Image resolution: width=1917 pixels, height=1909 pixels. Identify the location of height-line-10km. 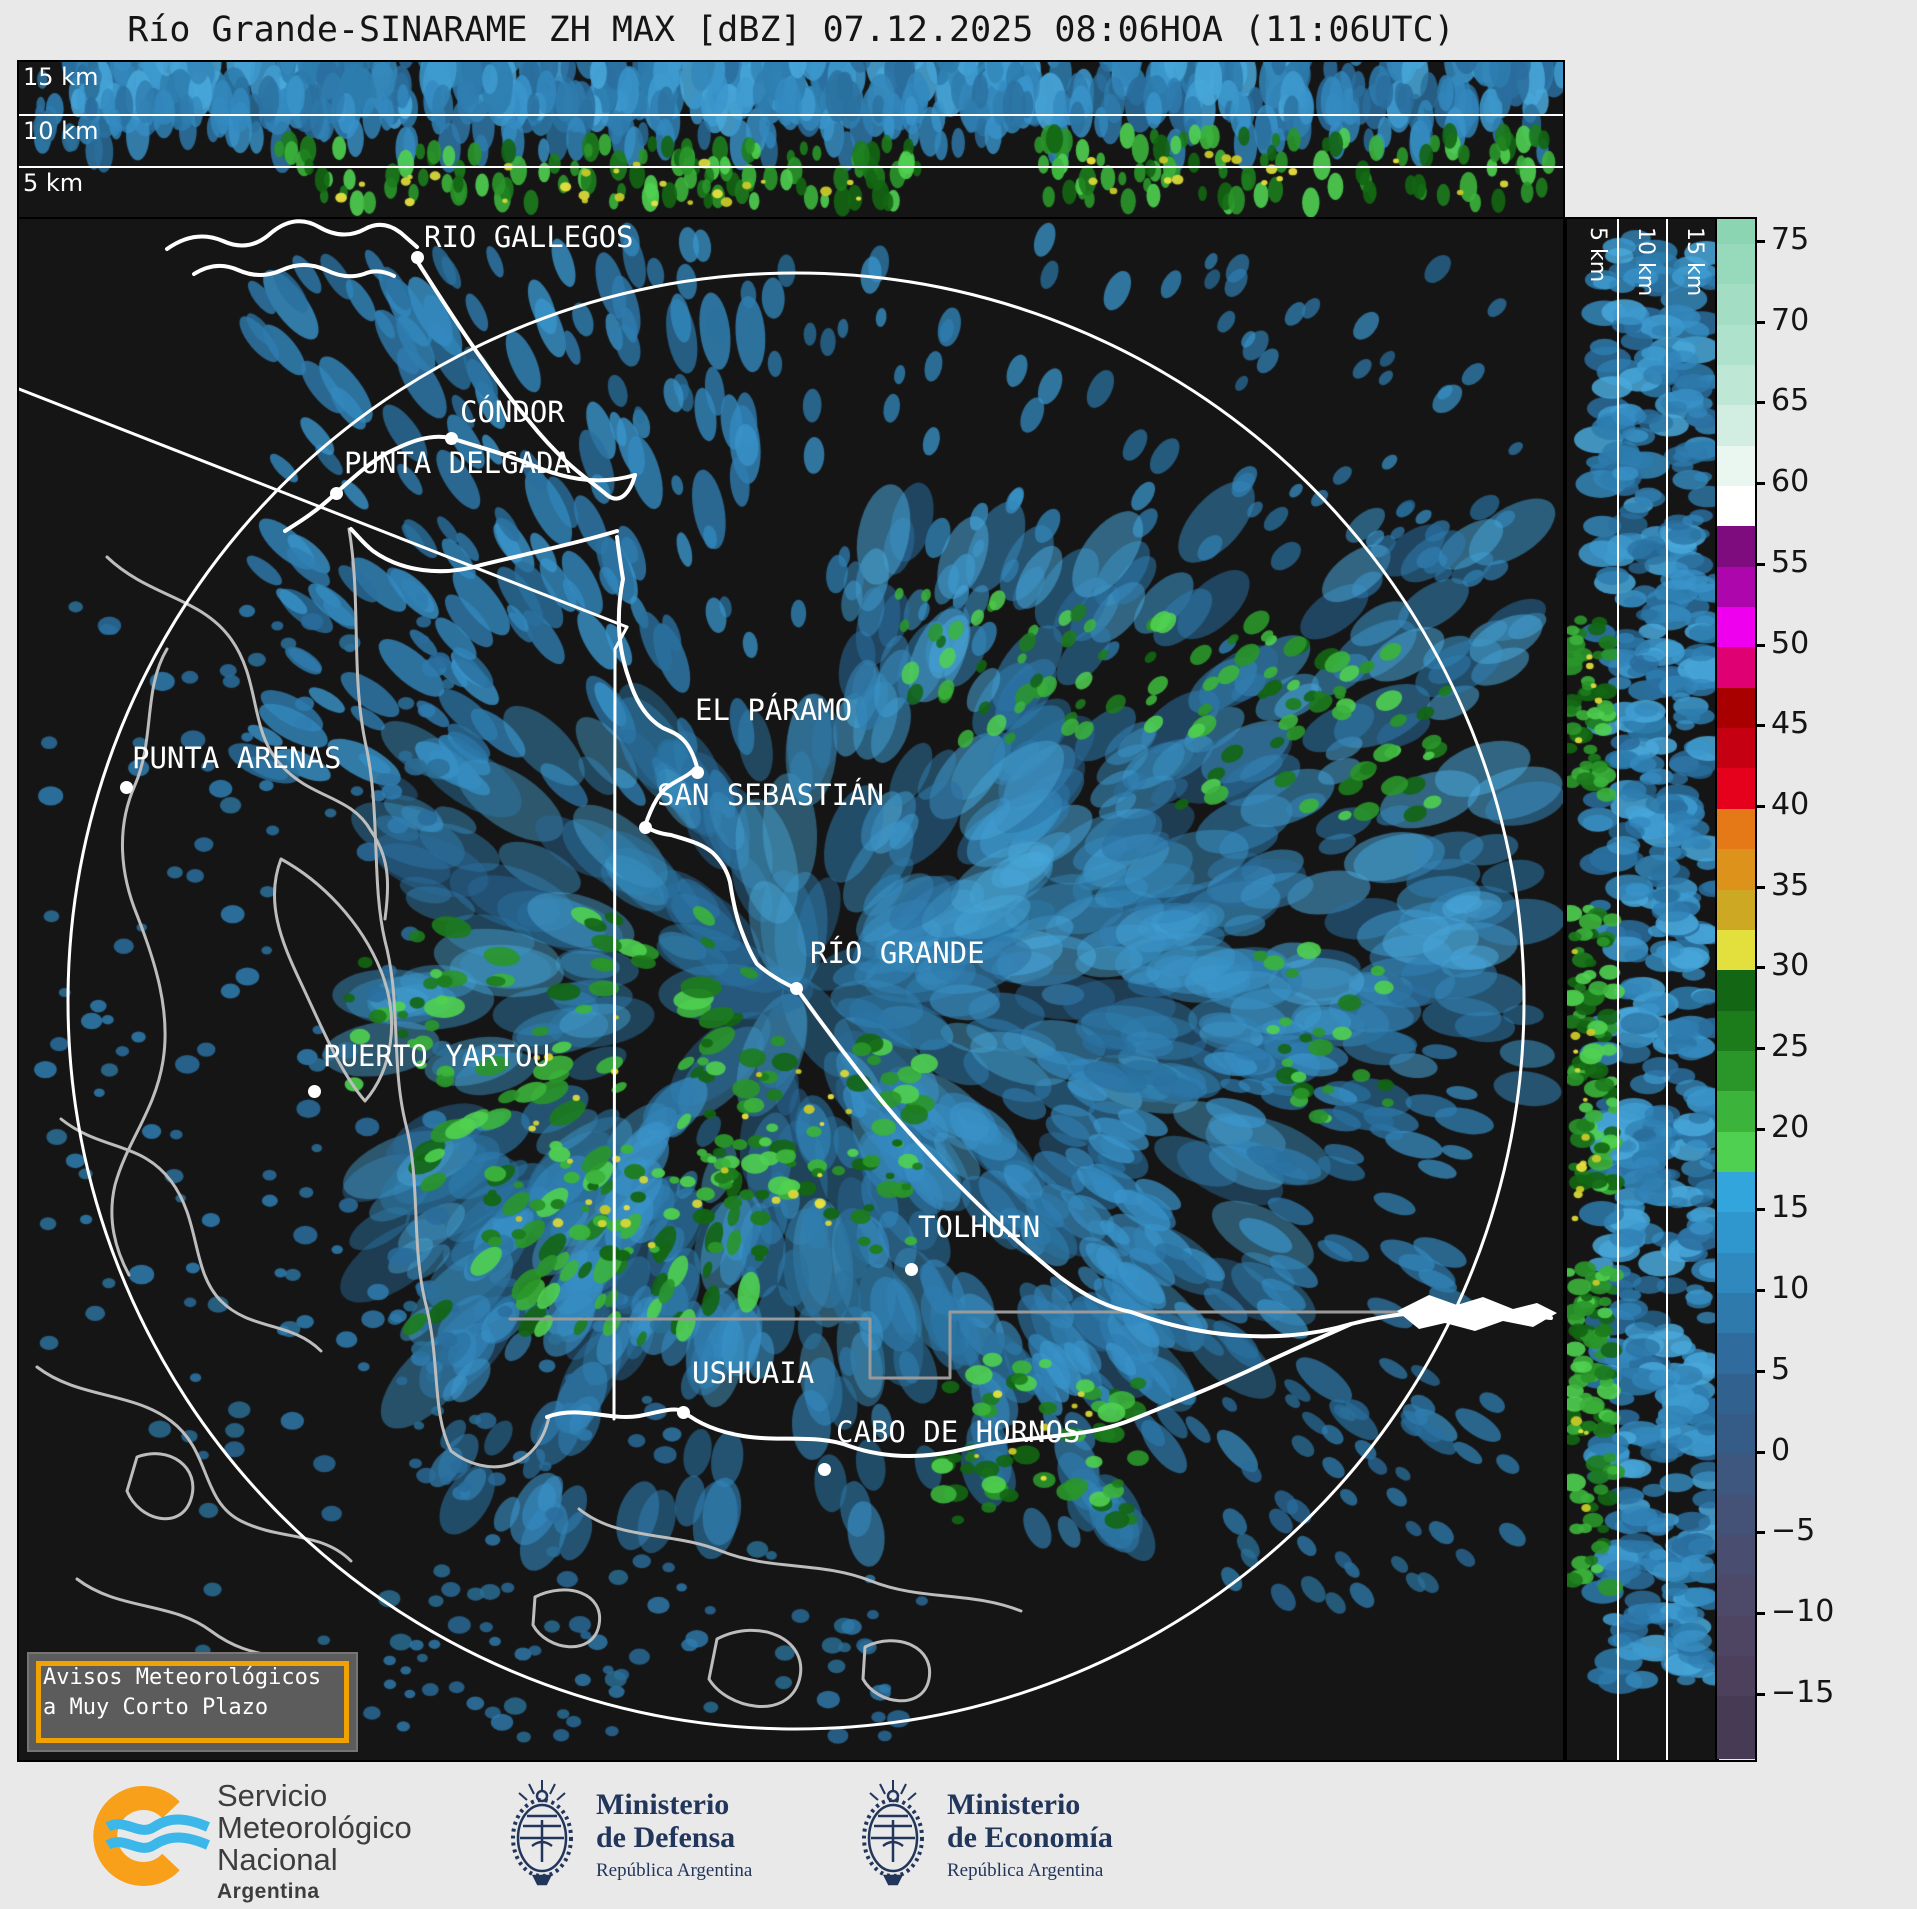
(791, 115).